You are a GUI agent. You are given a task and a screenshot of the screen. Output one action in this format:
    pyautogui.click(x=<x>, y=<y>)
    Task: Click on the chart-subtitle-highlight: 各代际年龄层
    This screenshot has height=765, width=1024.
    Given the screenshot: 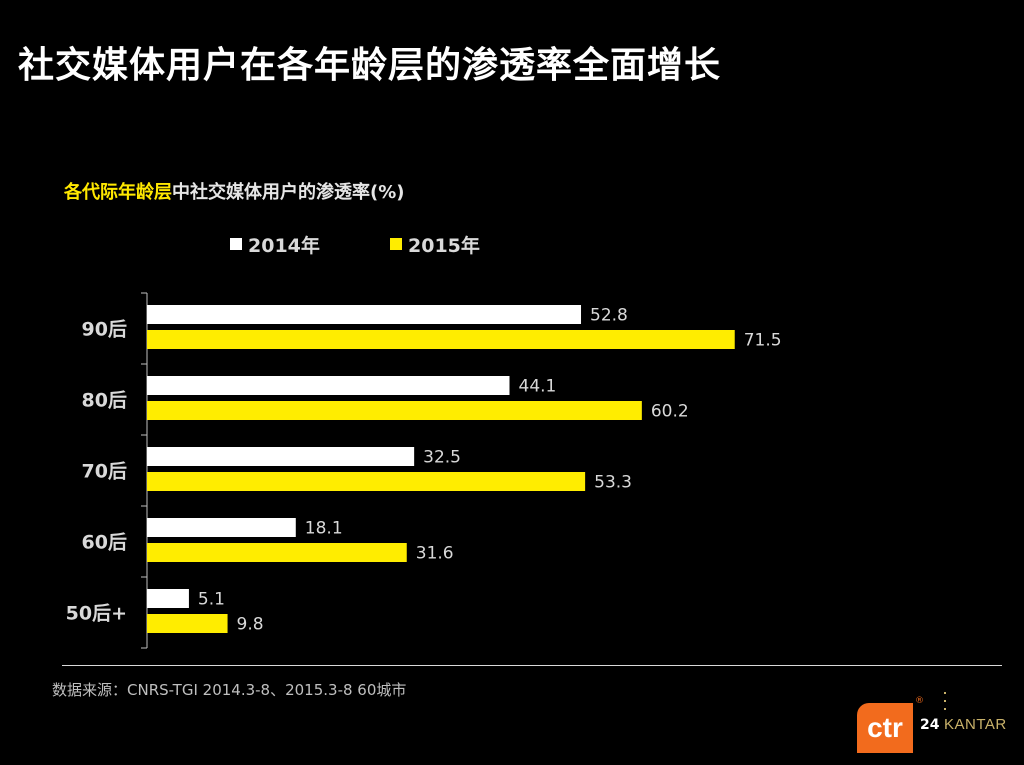 What is the action you would take?
    pyautogui.click(x=118, y=192)
    